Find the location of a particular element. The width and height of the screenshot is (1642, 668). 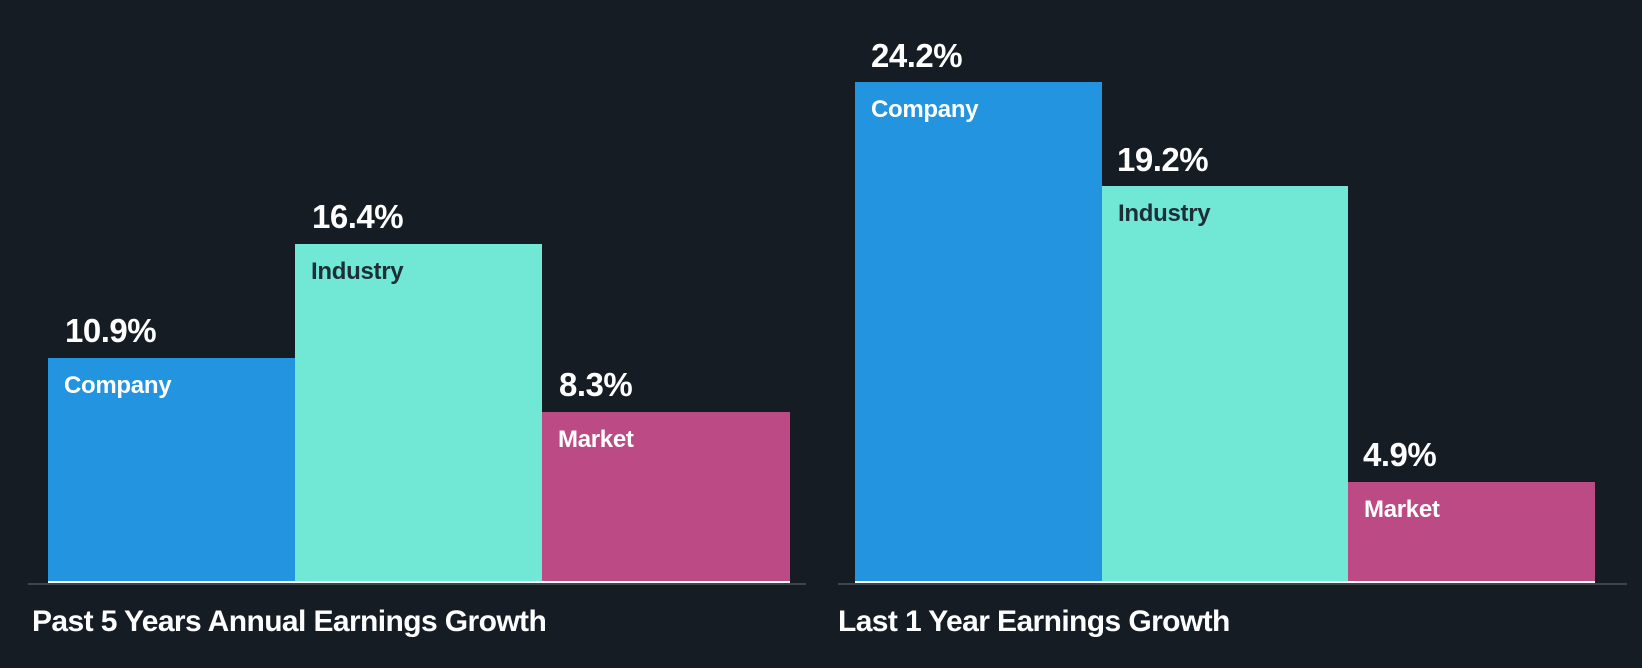

value-label-industry: 16.4% is located at coordinates (358, 216).